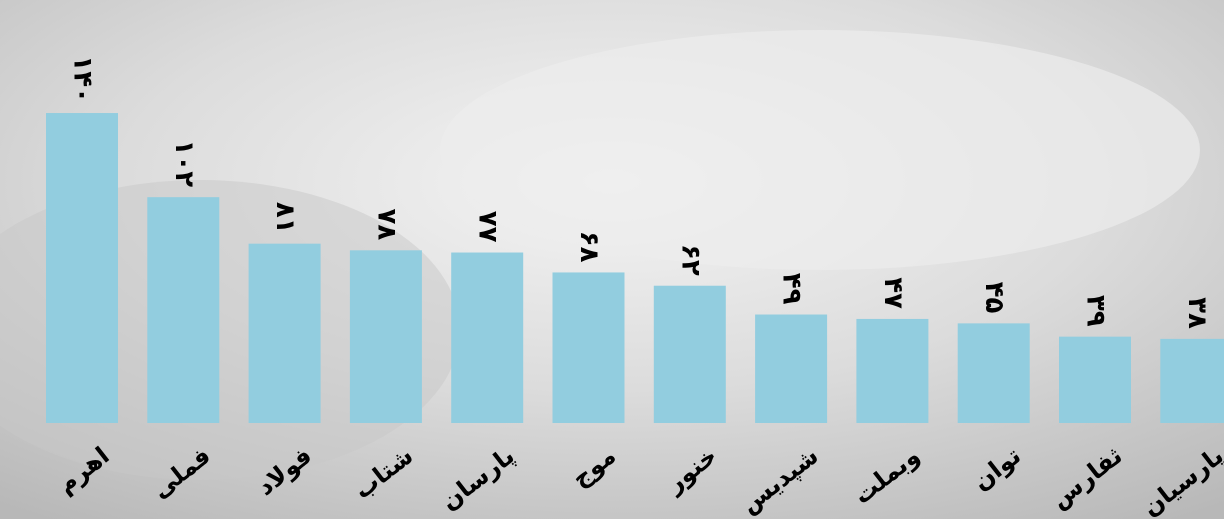  What do you see at coordinates (1096, 311) in the screenshot?
I see `value-label: ۳۹` at bounding box center [1096, 311].